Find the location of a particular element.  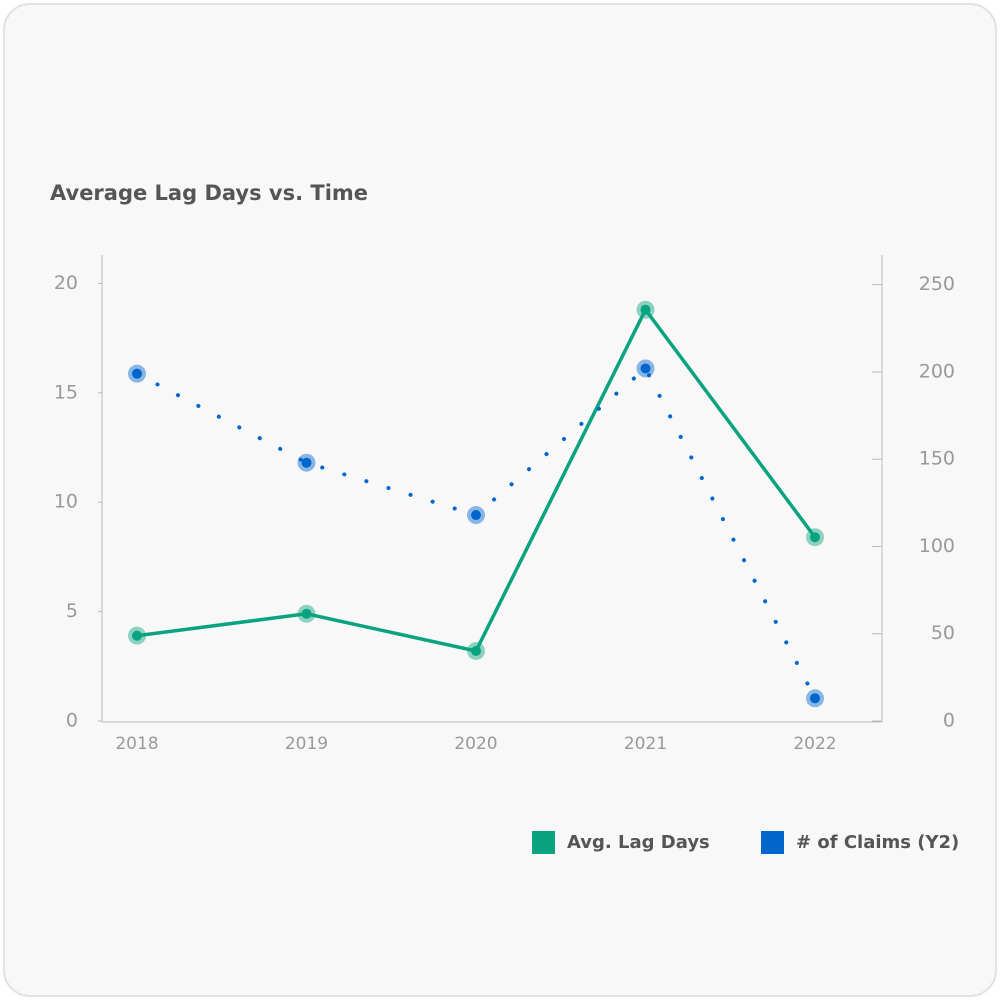

y2-tick-label: 250 is located at coordinates (937, 284).